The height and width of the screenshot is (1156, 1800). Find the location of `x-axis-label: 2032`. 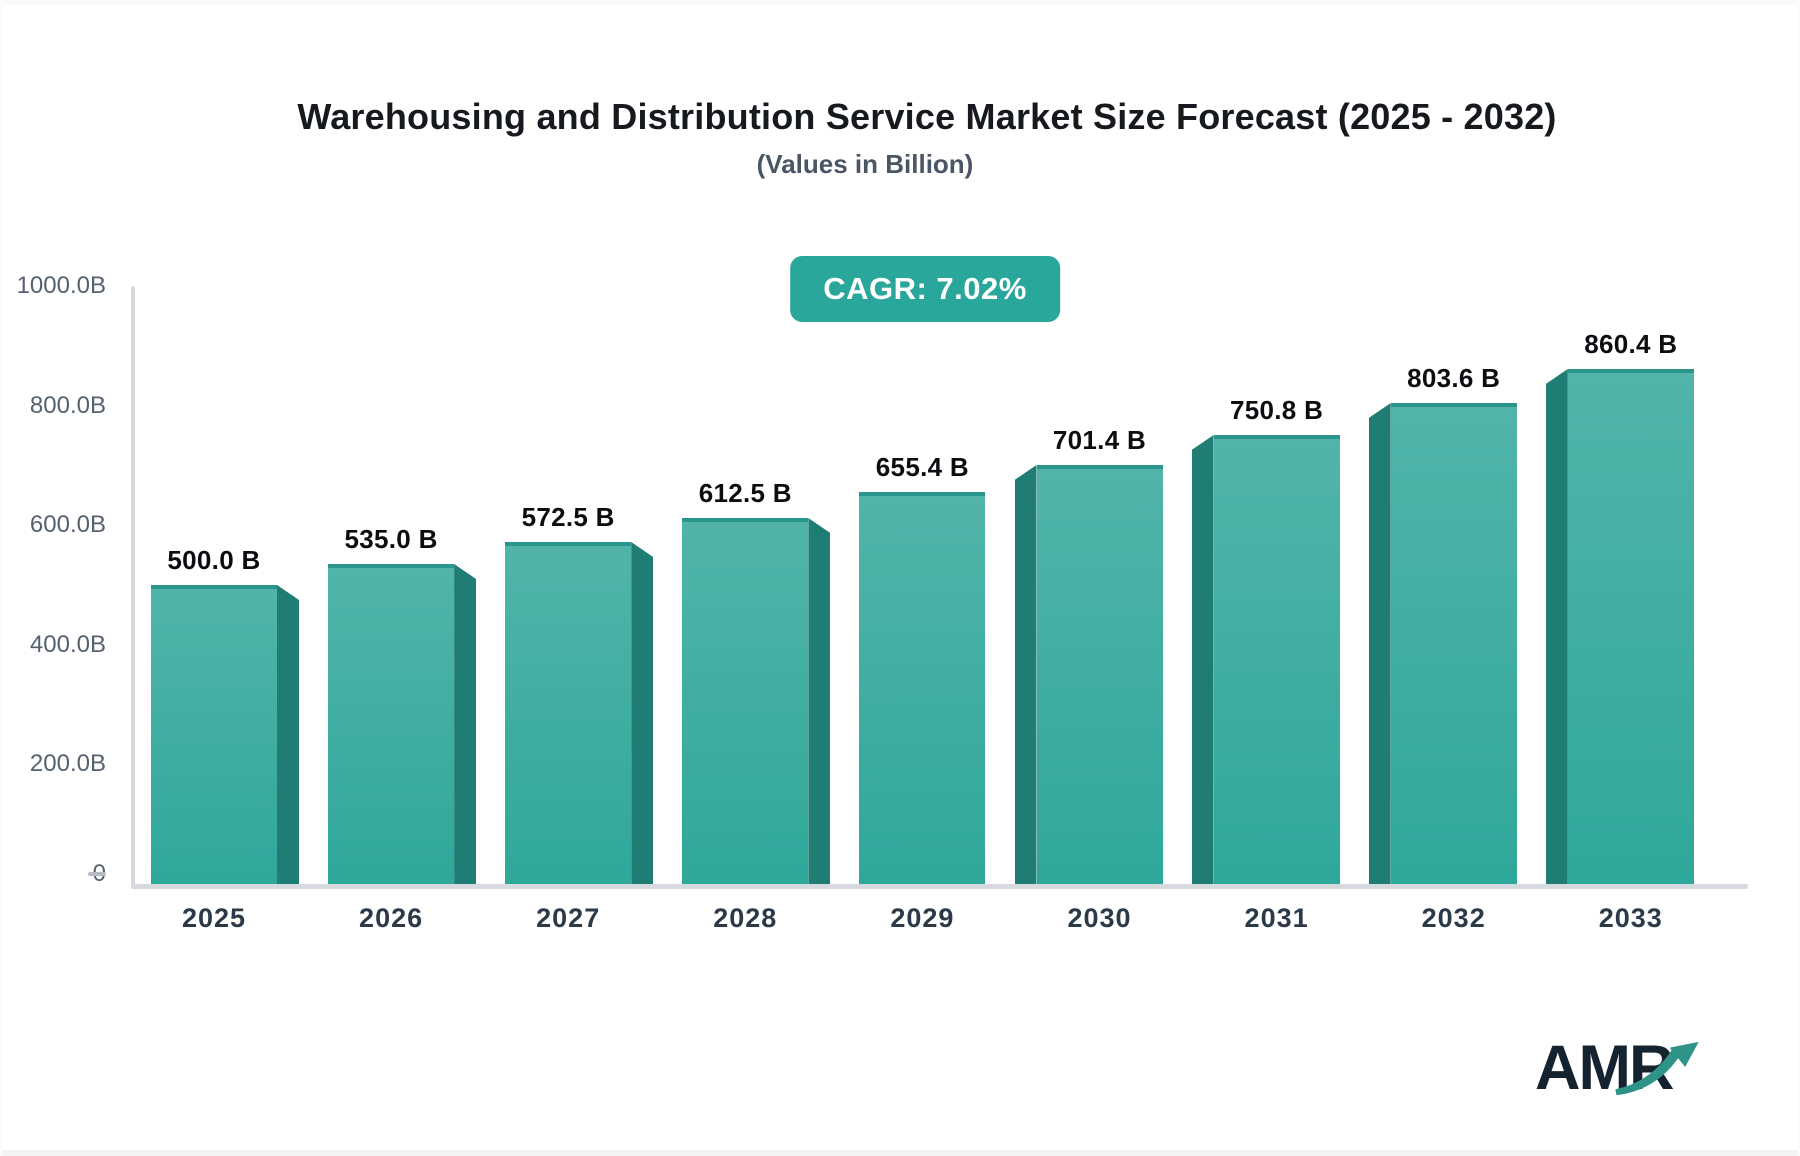

x-axis-label: 2032 is located at coordinates (1453, 918).